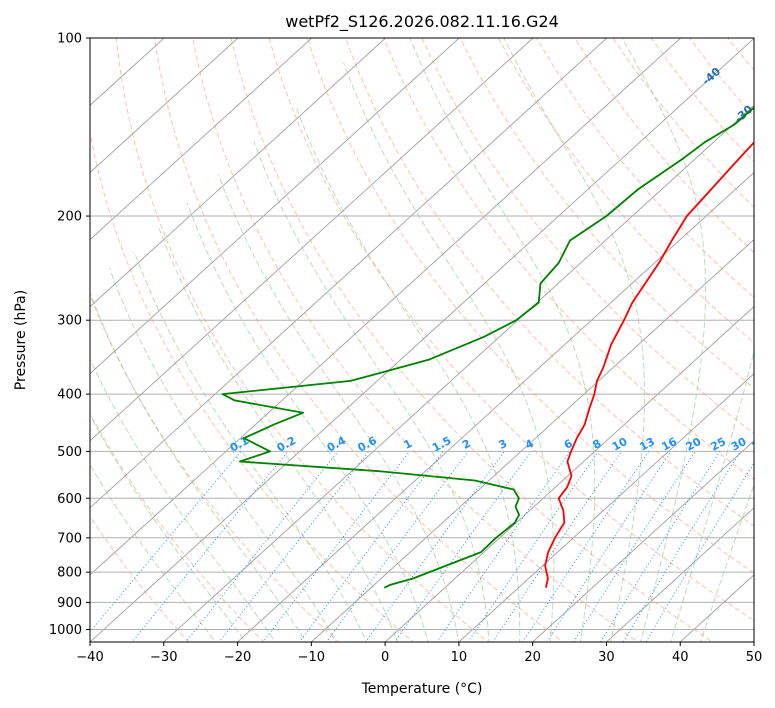 The height and width of the screenshot is (708, 775). What do you see at coordinates (620, 444) in the screenshot?
I see `mixing-ratio-label: 10` at bounding box center [620, 444].